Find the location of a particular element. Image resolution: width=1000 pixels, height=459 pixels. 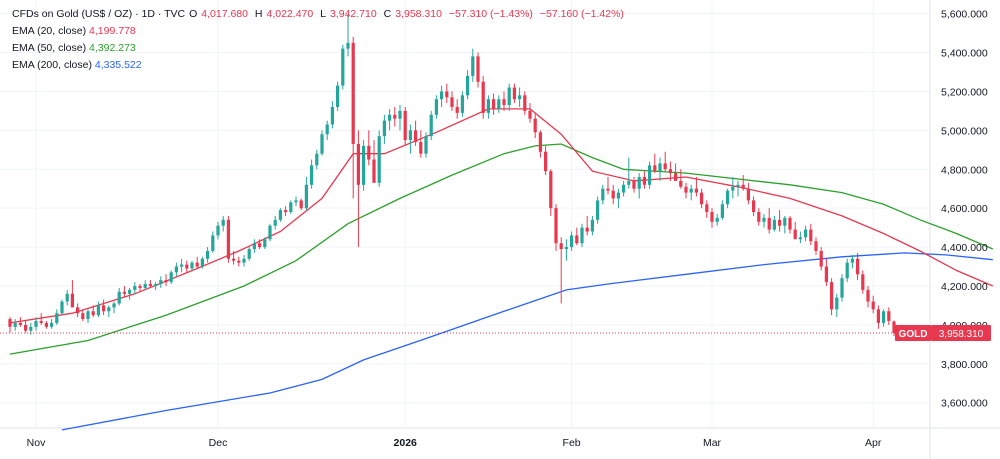

y-tick-label: 4,200.000 is located at coordinates (964, 287).